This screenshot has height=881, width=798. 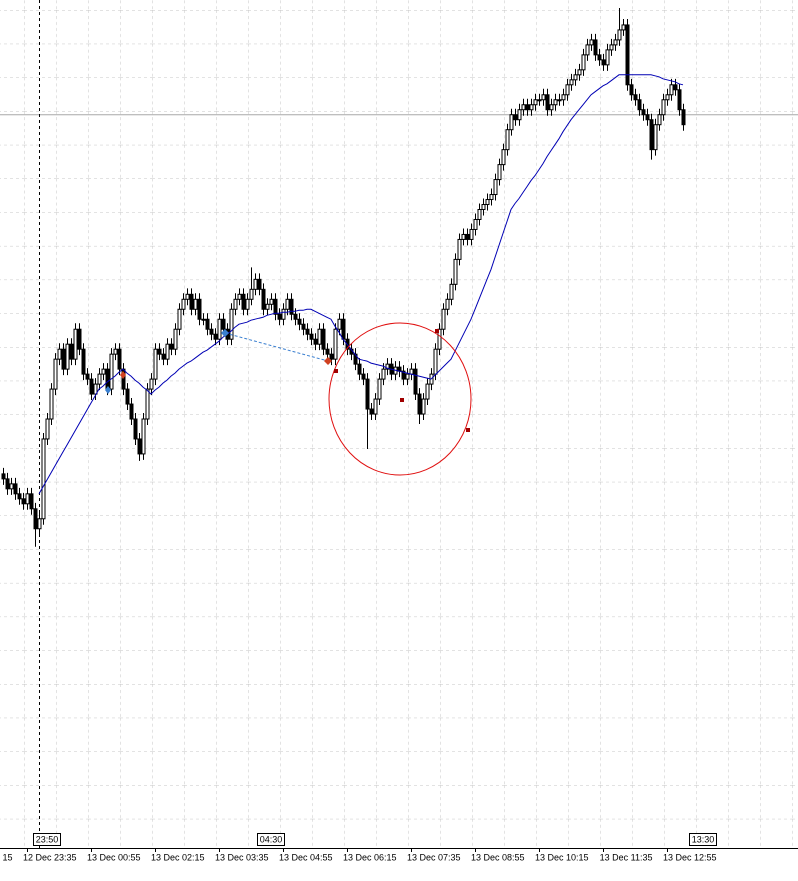 What do you see at coordinates (7, 857) in the screenshot?
I see `x-tick-label: 15` at bounding box center [7, 857].